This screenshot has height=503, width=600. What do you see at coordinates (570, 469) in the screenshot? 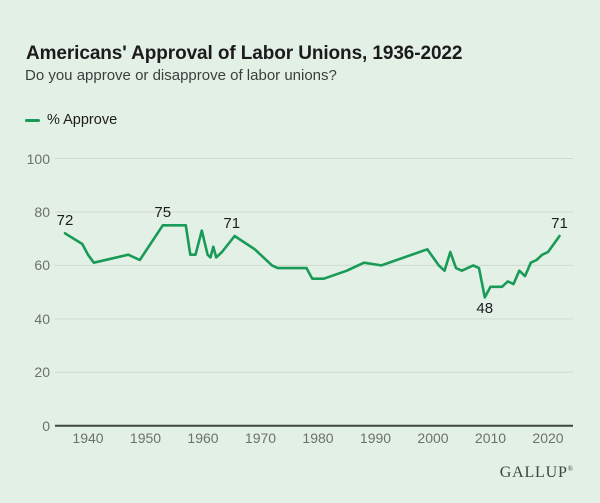
I see `registered-trademark-mark: ®` at bounding box center [570, 469].